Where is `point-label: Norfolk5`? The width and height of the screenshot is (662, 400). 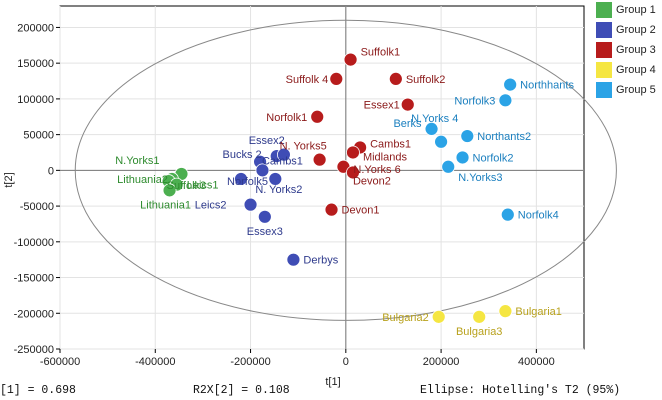 point-label: Norfolk5 is located at coordinates (247, 182).